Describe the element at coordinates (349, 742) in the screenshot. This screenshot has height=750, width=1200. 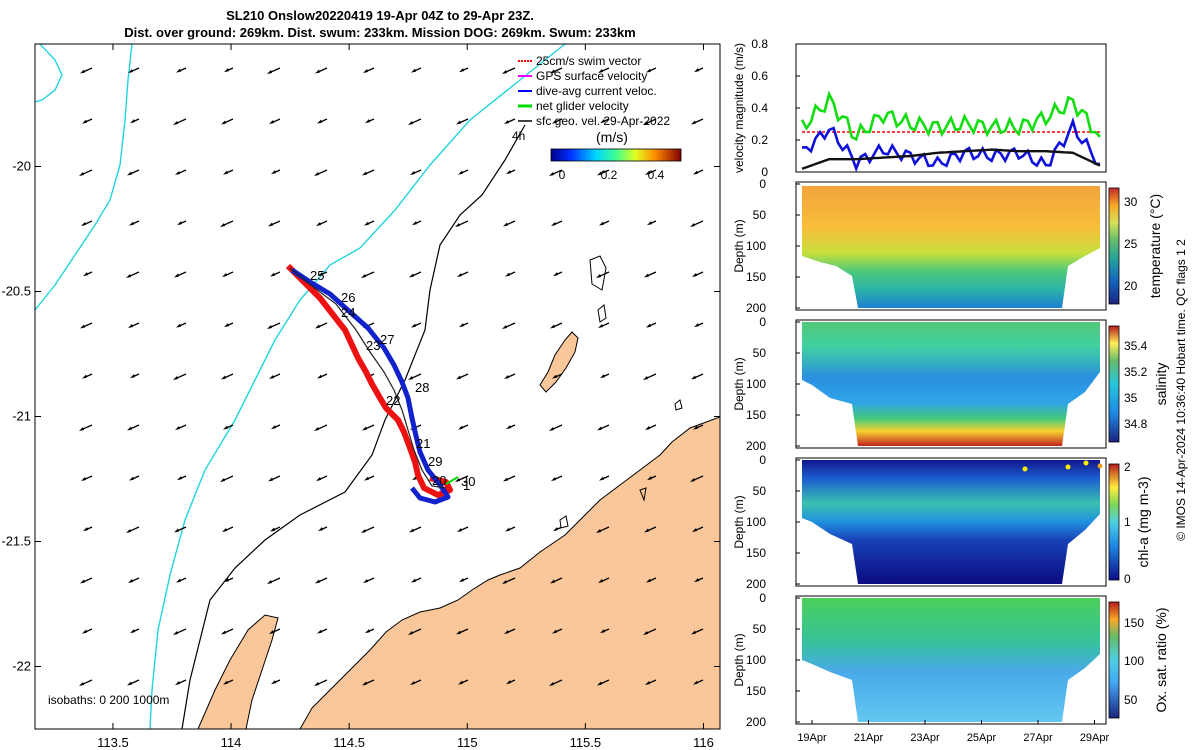
I see `map-xtick-label: 114.5` at that location.